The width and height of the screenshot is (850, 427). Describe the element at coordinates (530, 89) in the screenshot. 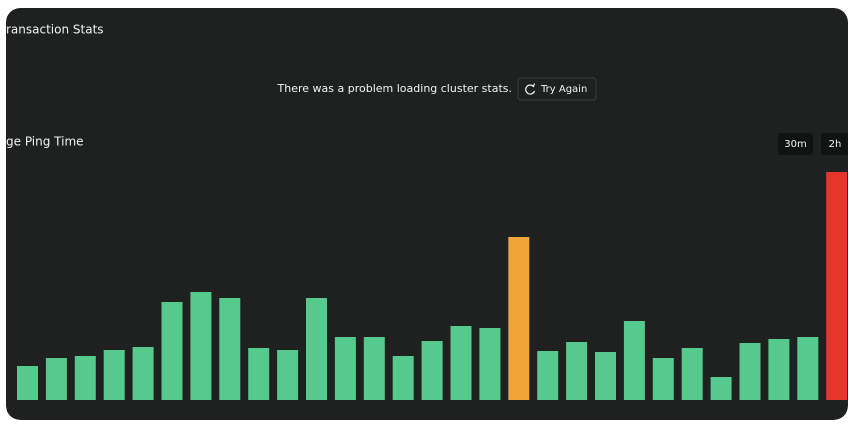

I see `refresh-icon` at that location.